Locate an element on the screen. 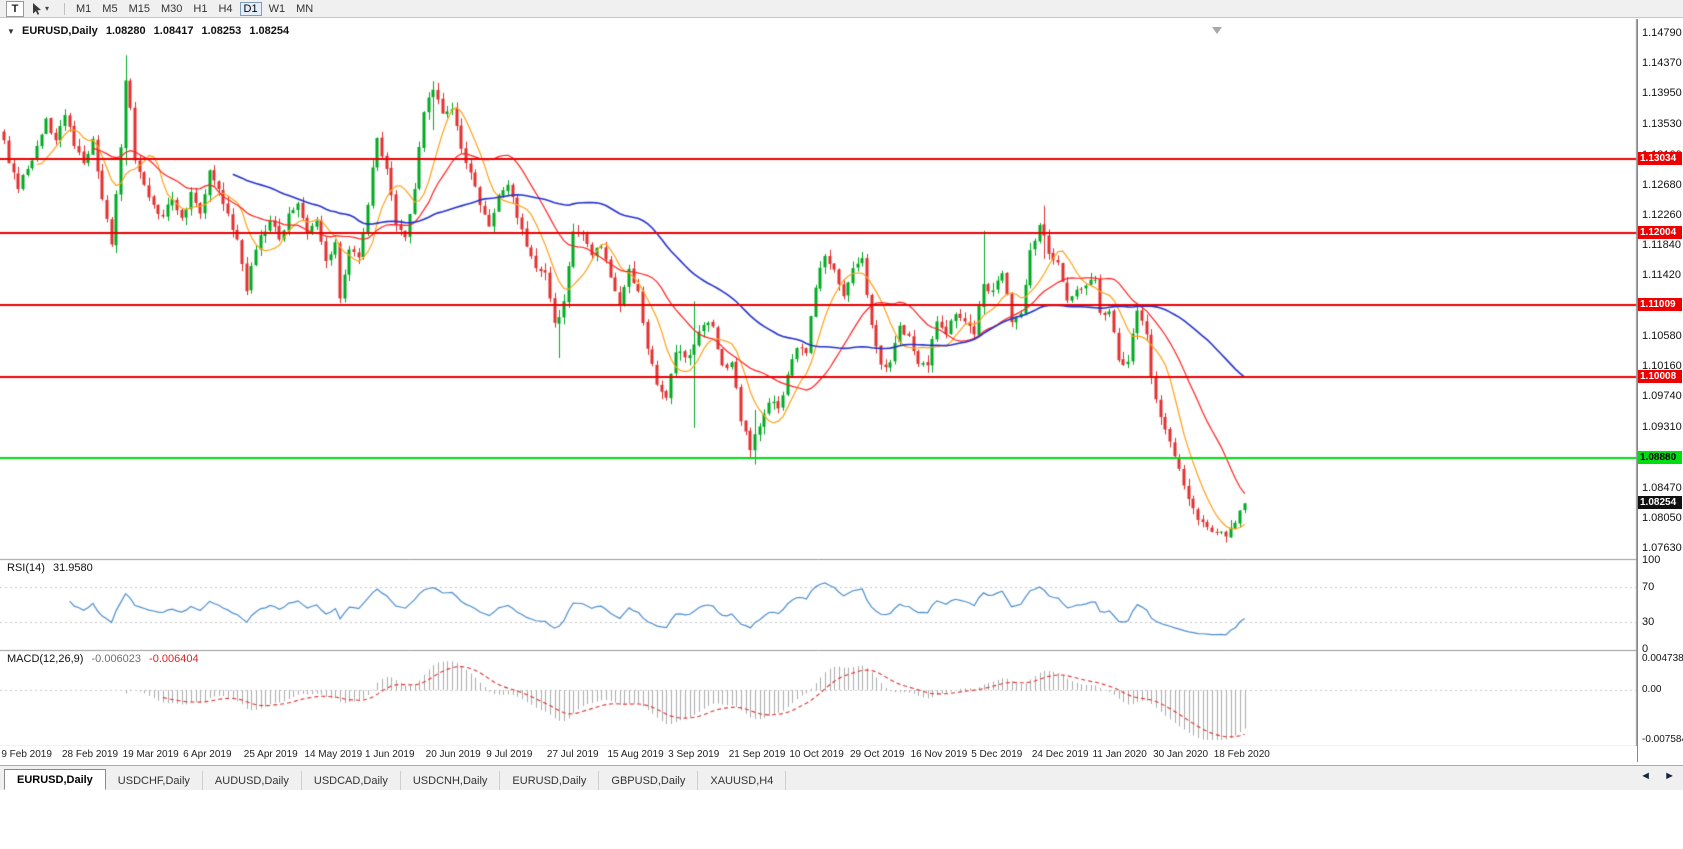 The width and height of the screenshot is (1683, 849). rsi-axis-tick: 70 is located at coordinates (1648, 586).